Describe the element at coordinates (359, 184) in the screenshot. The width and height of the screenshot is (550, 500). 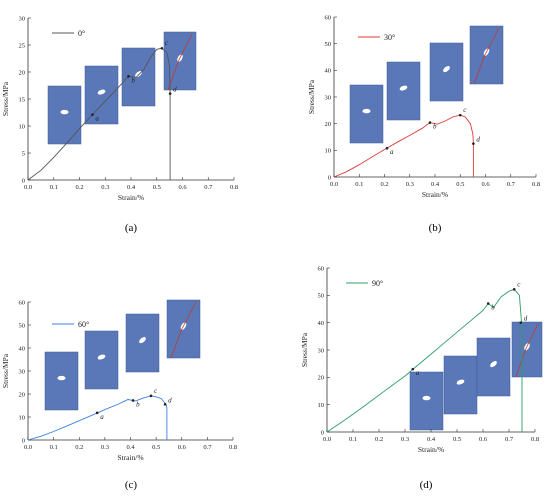
I see `x-tick-label: 0.1` at that location.